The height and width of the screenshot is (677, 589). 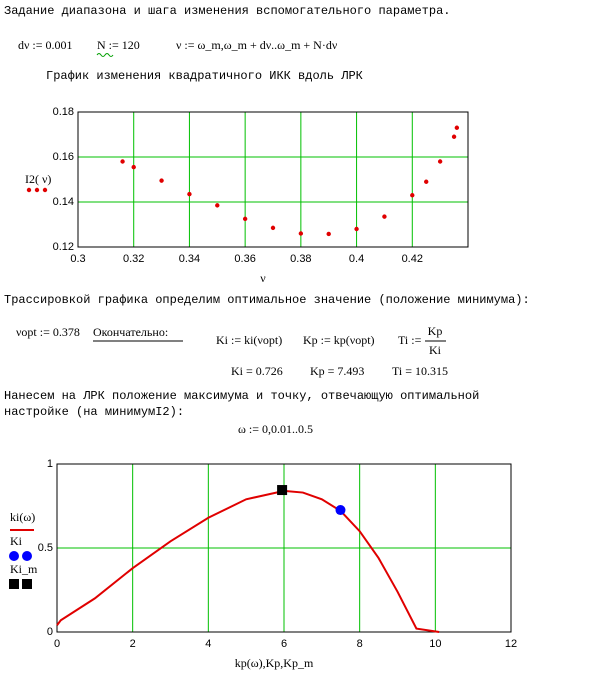 I want to click on x-axis-label: kp(ω),Kp,Kp_m, so click(x=274, y=663).